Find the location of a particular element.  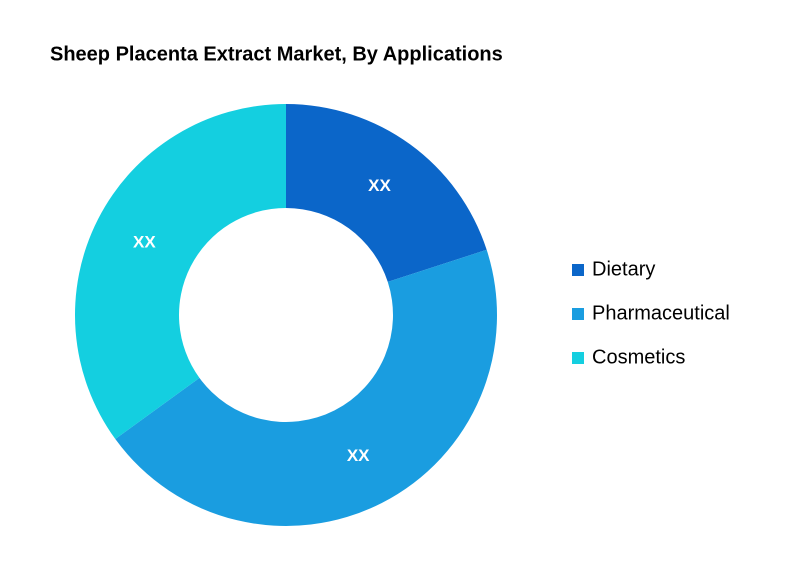

legend-label: Dietary is located at coordinates (623, 269).